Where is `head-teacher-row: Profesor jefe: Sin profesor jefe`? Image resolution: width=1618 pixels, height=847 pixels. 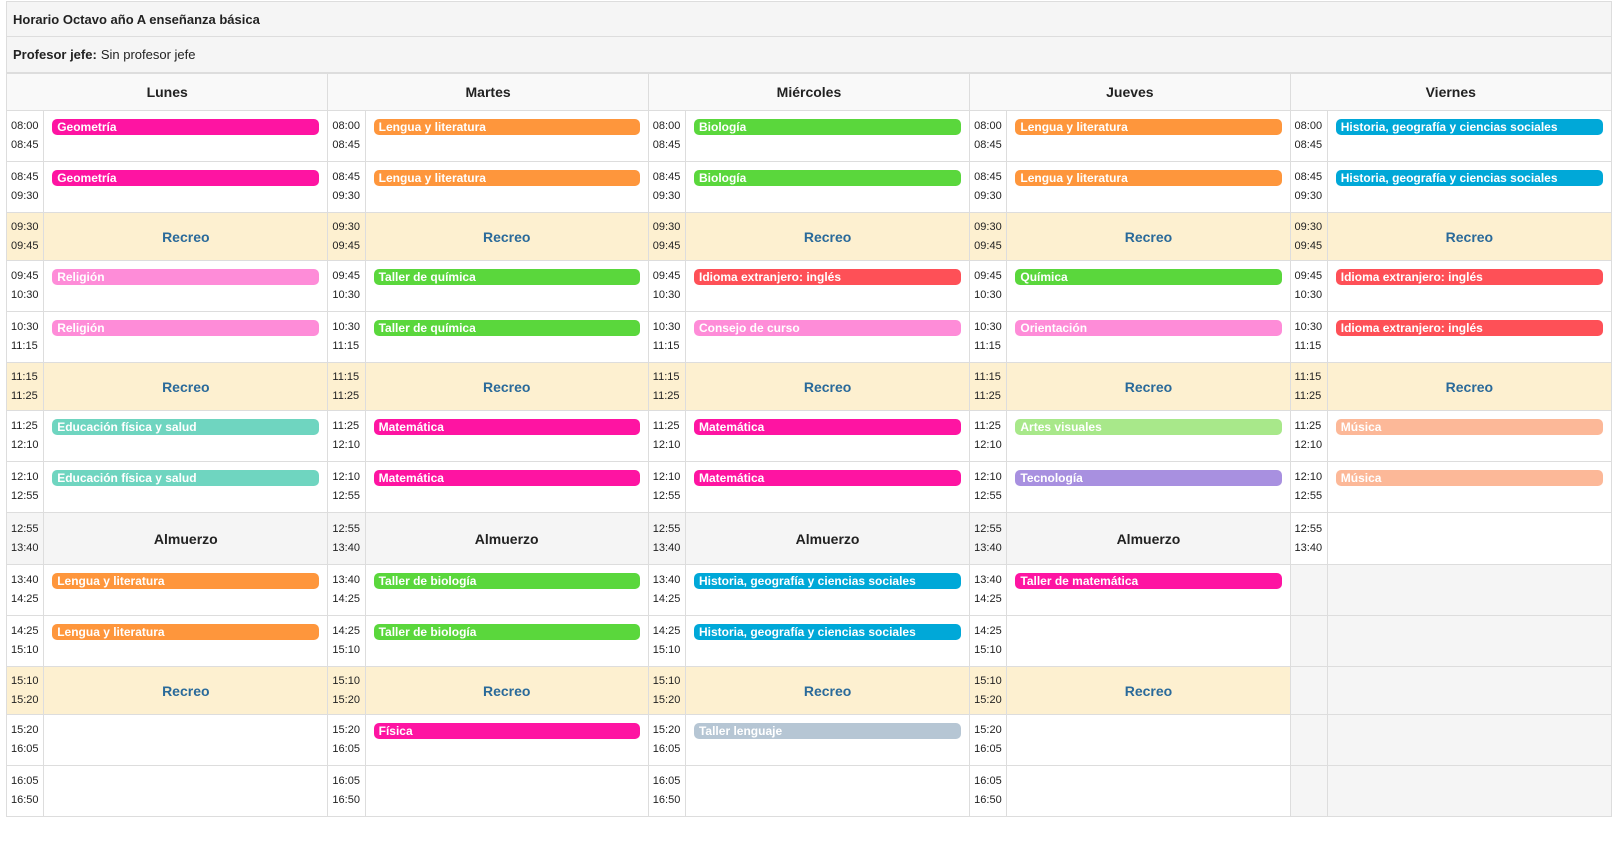
head-teacher-row: Profesor jefe: Sin profesor jefe is located at coordinates (809, 55).